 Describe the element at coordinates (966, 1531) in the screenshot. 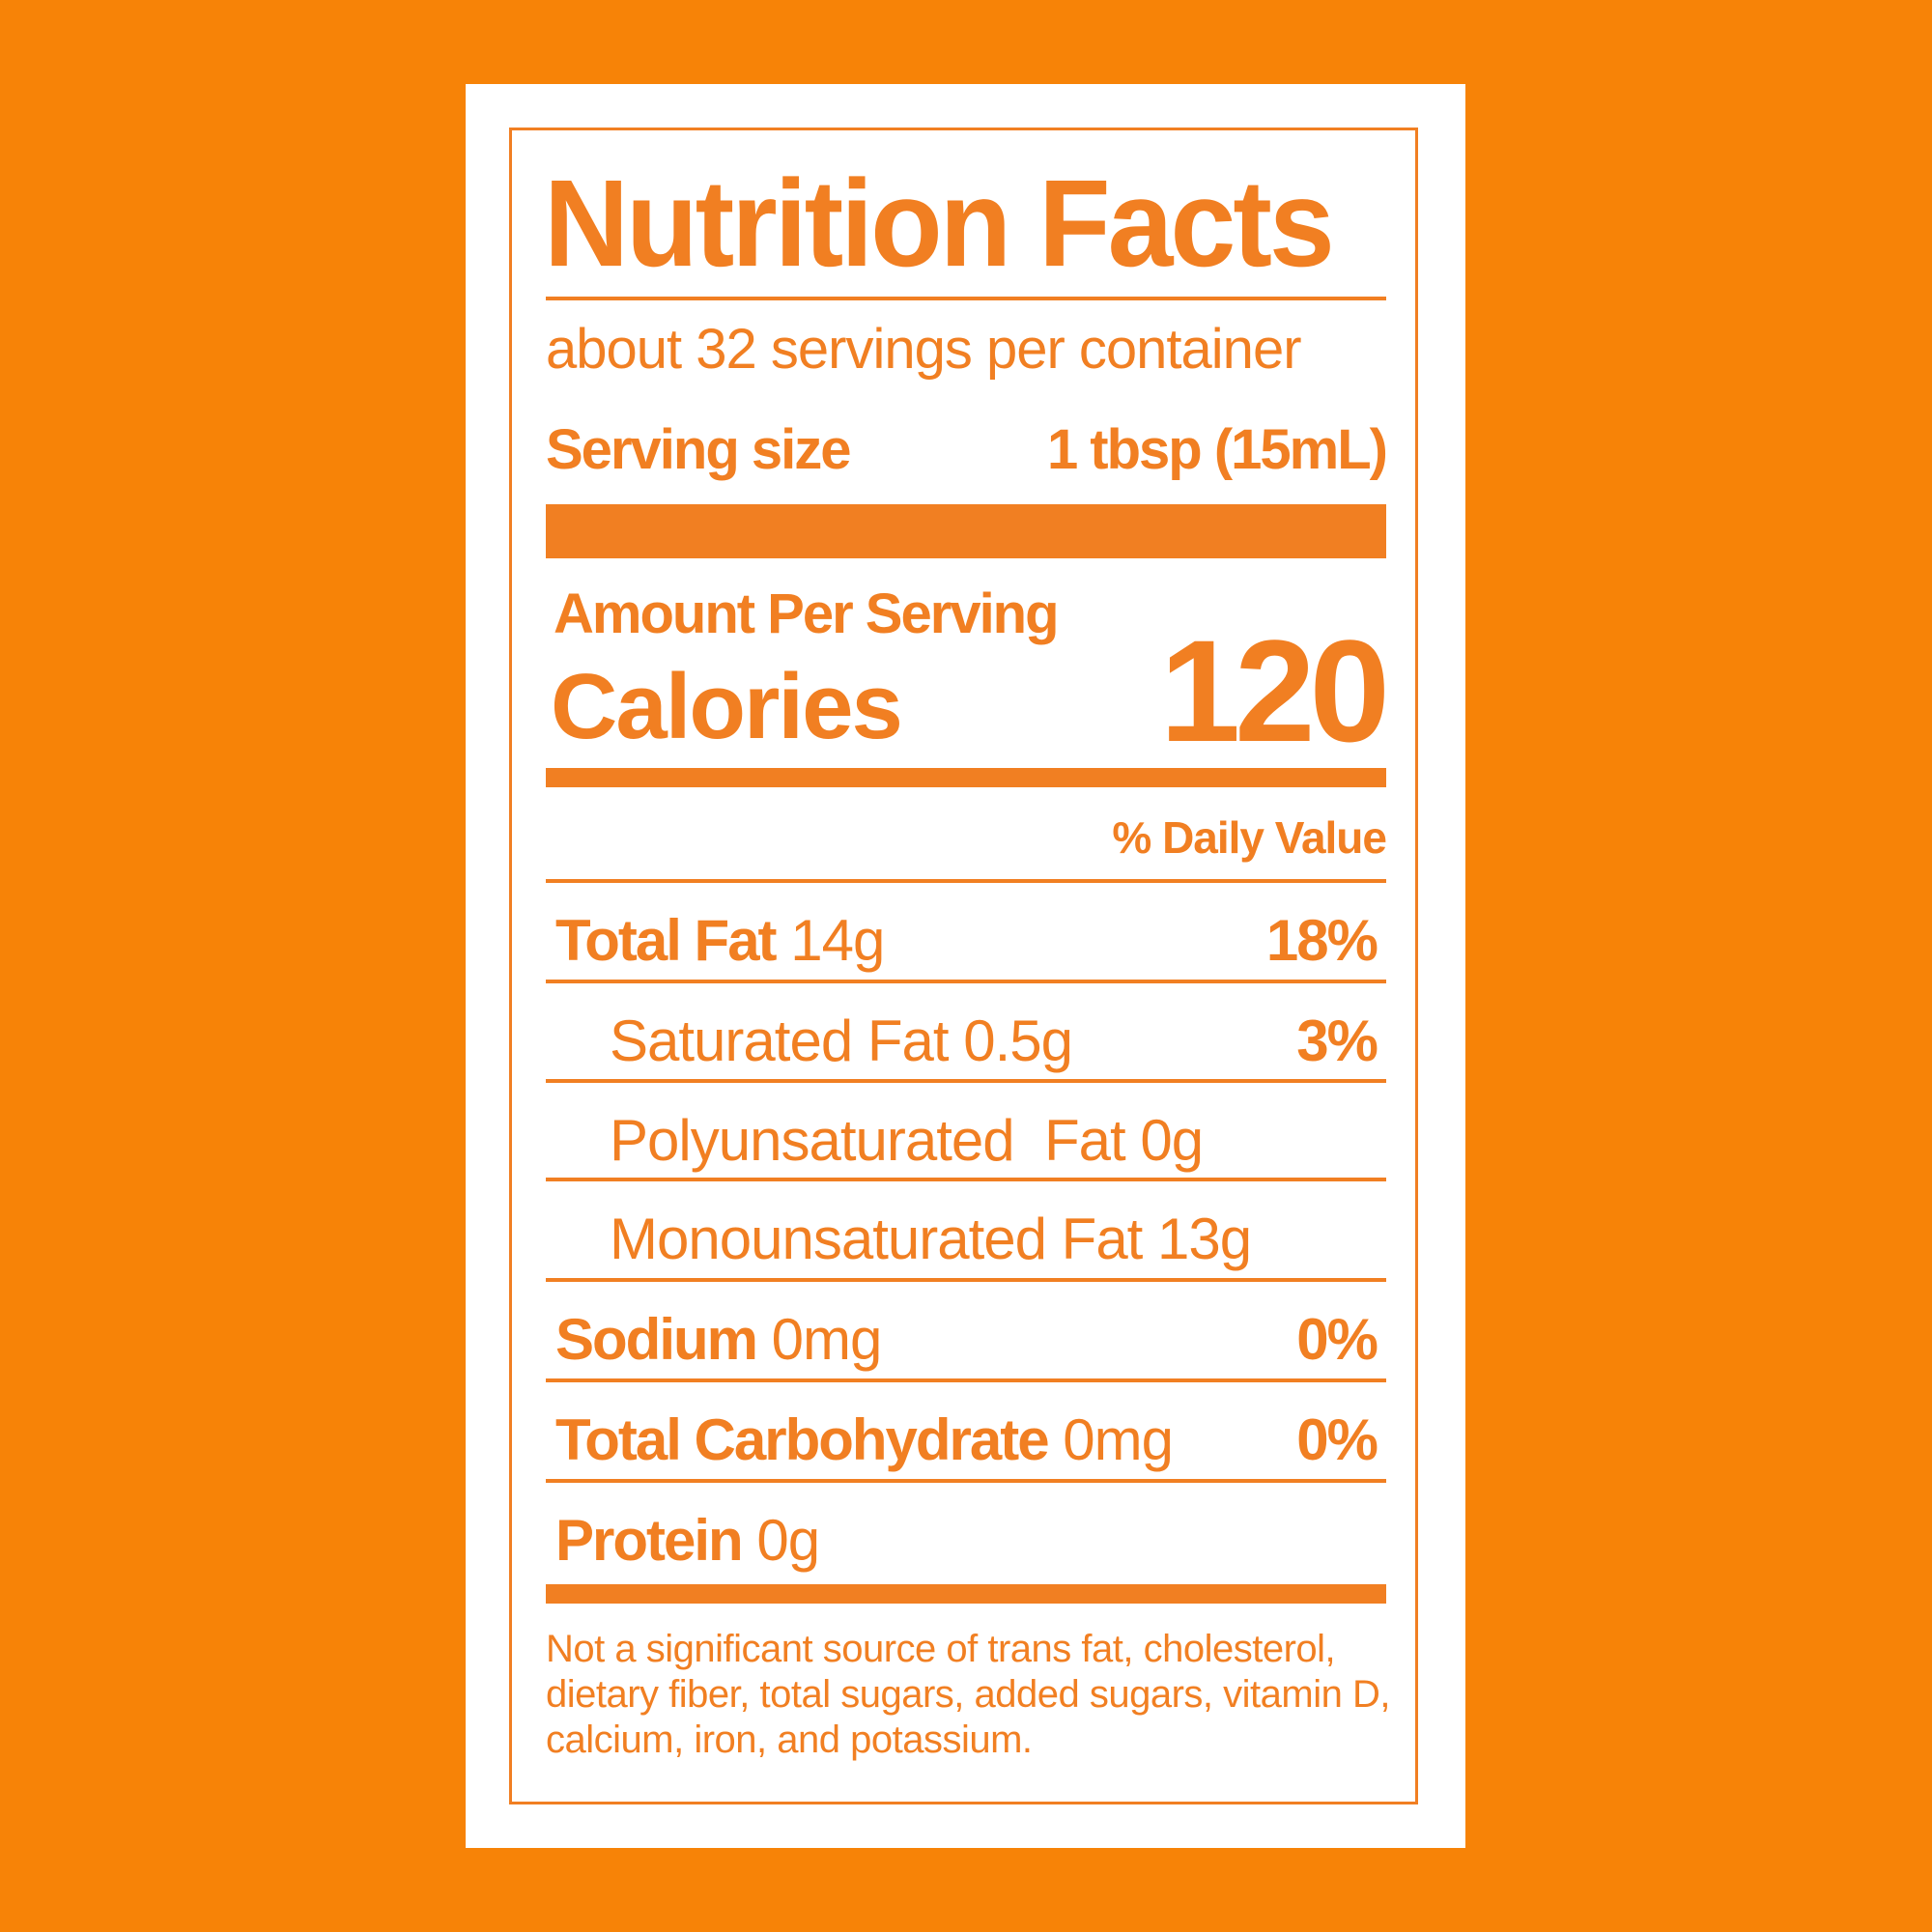

I see `nutrient-row-protein: Protein 0g` at that location.